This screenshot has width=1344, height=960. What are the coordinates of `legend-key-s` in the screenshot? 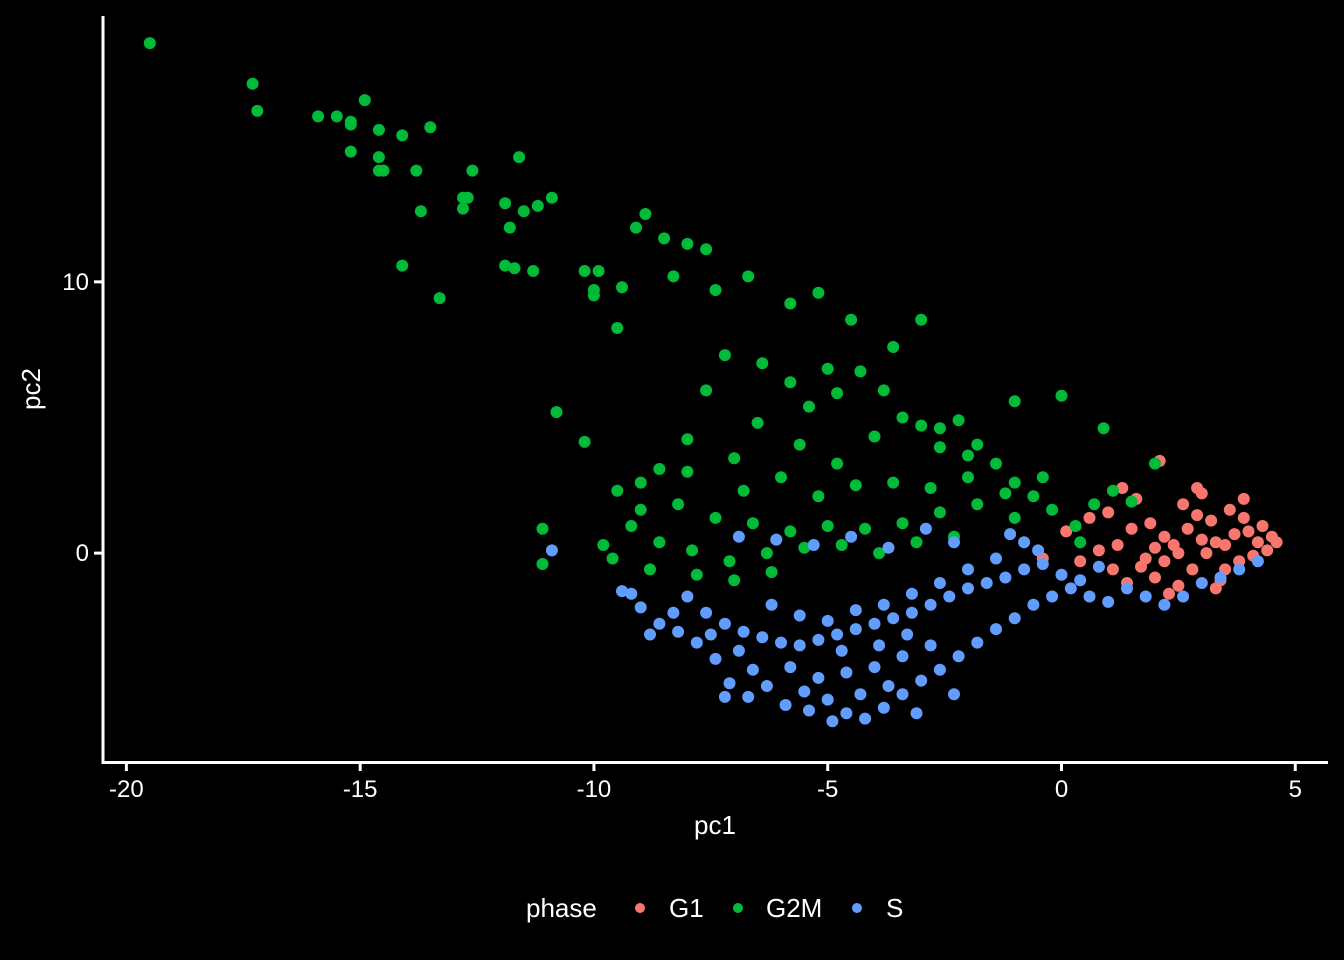 It's located at (857, 908).